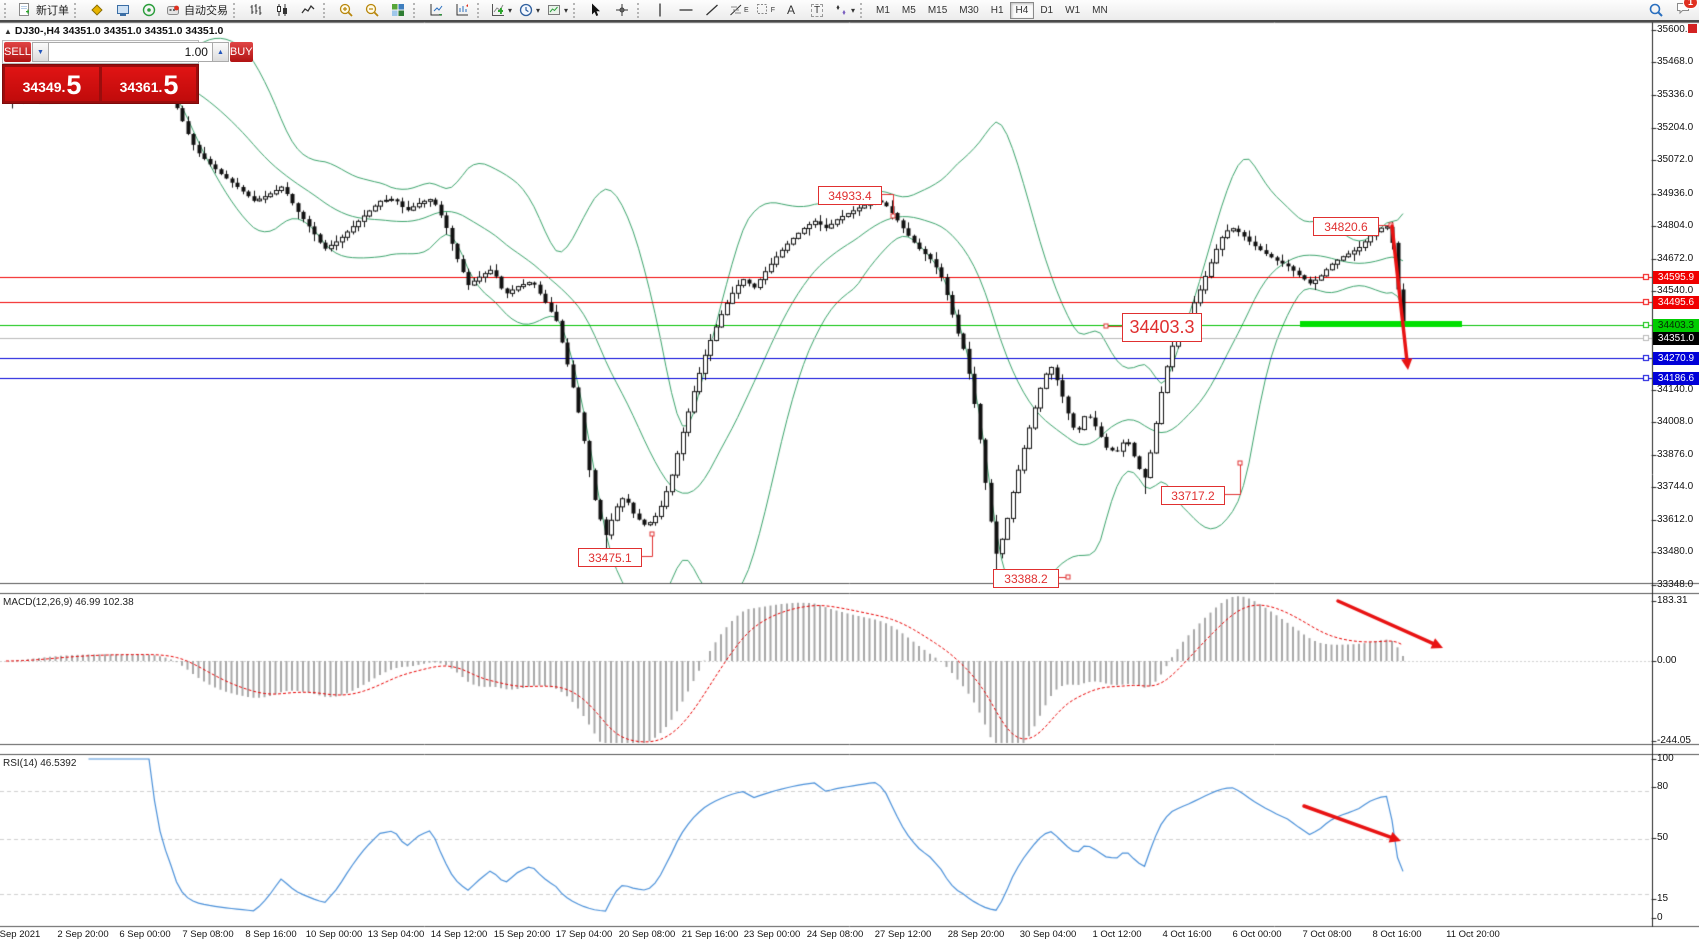  What do you see at coordinates (8, 31) in the screenshot?
I see `collapse-icon: ▲` at bounding box center [8, 31].